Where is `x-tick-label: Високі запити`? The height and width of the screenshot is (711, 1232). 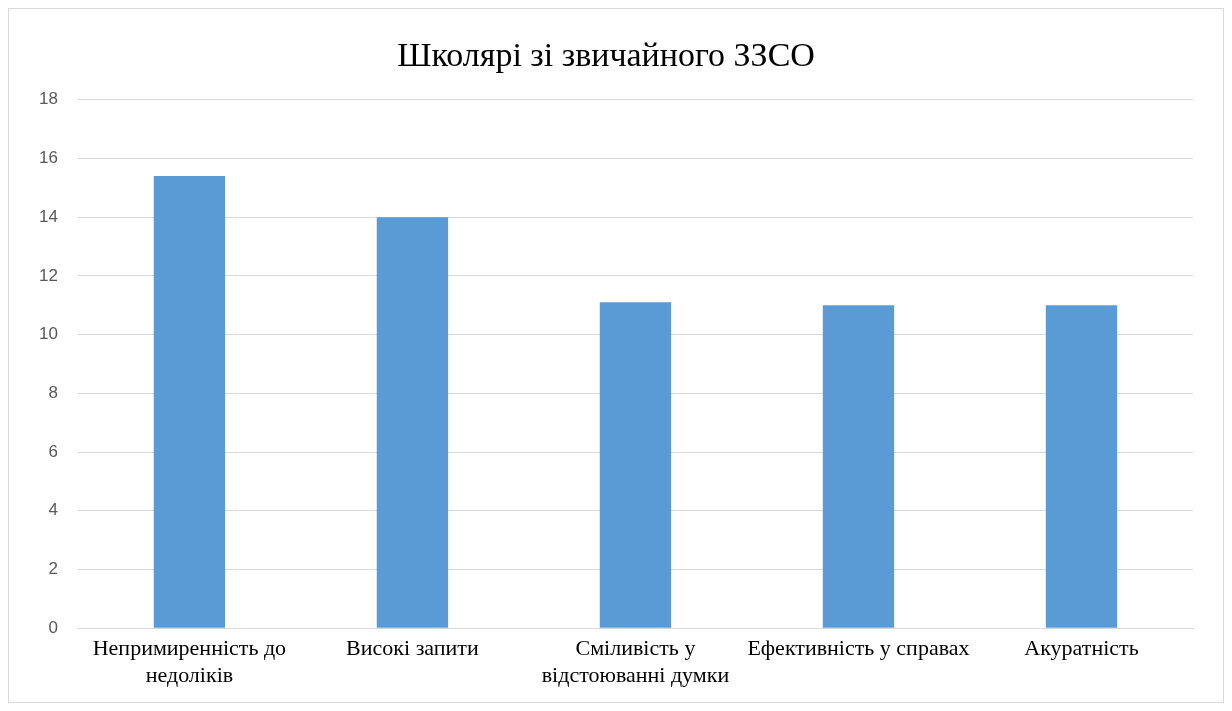
x-tick-label: Високі запити is located at coordinates (412, 648).